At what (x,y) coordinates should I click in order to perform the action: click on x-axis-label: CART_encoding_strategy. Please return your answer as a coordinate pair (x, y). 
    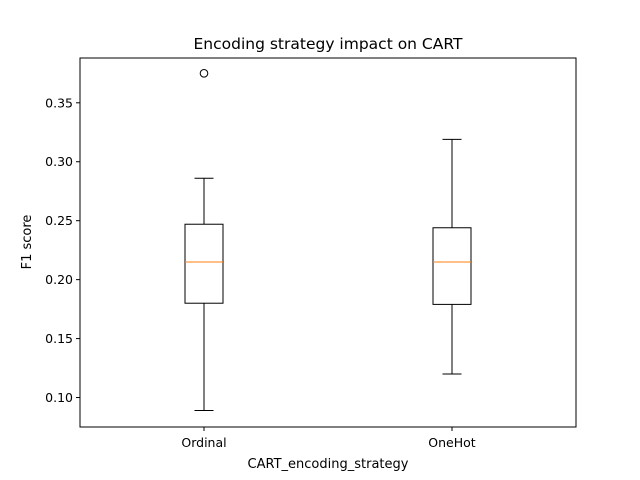
    Looking at the image, I should click on (328, 464).